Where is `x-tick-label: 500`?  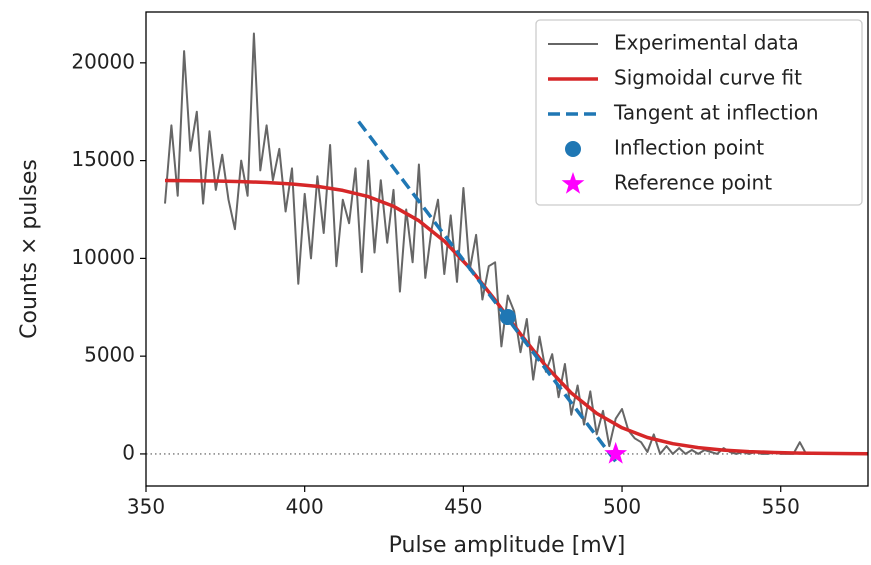 x-tick-label: 500 is located at coordinates (622, 507).